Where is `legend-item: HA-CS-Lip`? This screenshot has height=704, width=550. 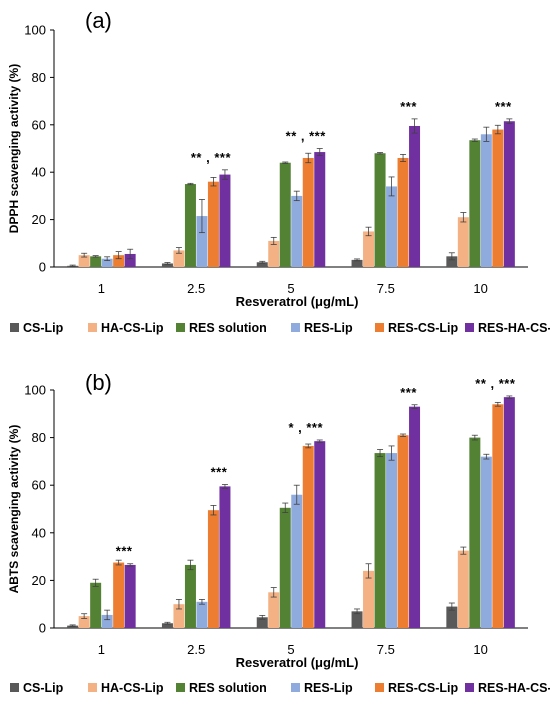 legend-item: HA-CS-Lip is located at coordinates (126, 328).